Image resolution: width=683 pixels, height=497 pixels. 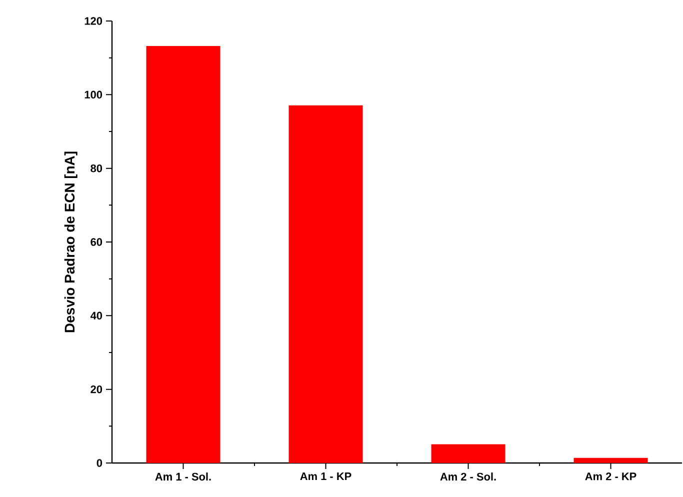 What do you see at coordinates (610, 476) in the screenshot?
I see `x-tick-label: Am 2 - KP` at bounding box center [610, 476].